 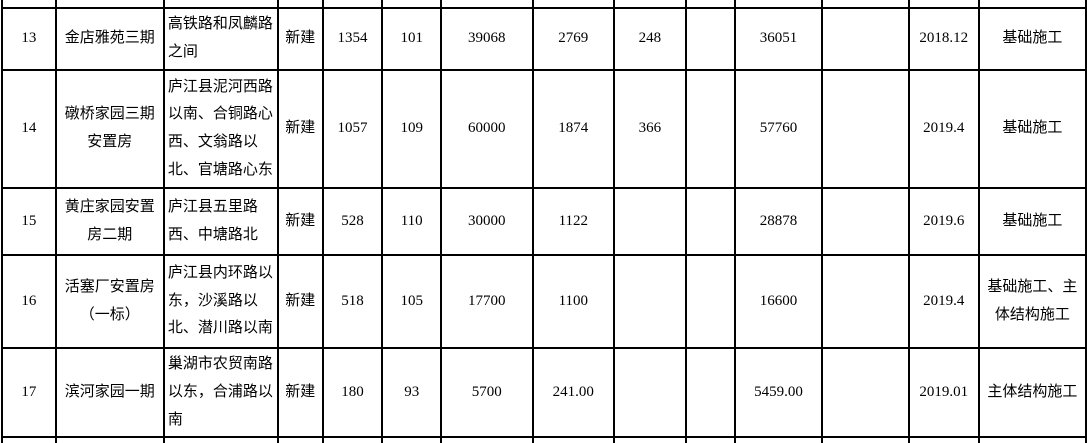 I want to click on table-cell: 93, so click(x=412, y=392).